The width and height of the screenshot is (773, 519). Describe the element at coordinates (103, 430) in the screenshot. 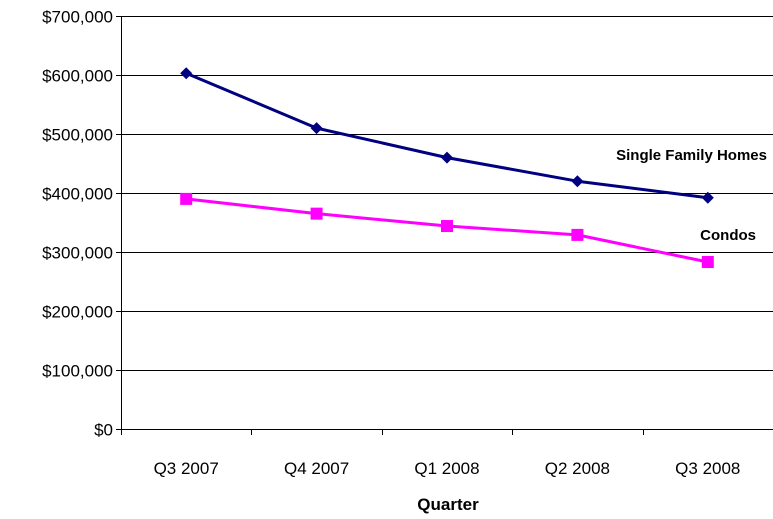

I see `y-tick-label: $0` at that location.